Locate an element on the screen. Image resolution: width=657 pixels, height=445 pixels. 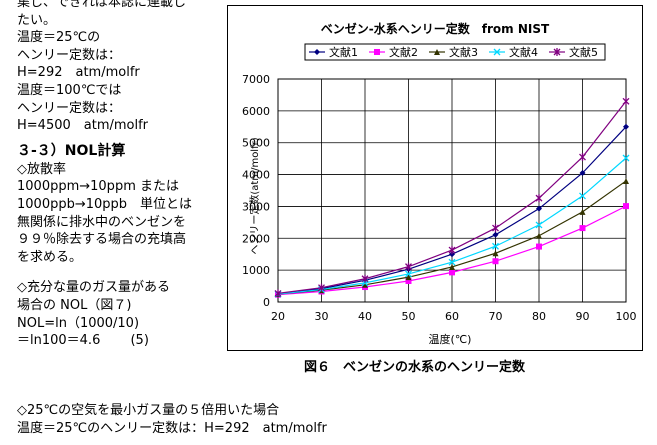
chart-legend: 文献1 文献2 文献3 文献4 文献5 is located at coordinates (455, 52).